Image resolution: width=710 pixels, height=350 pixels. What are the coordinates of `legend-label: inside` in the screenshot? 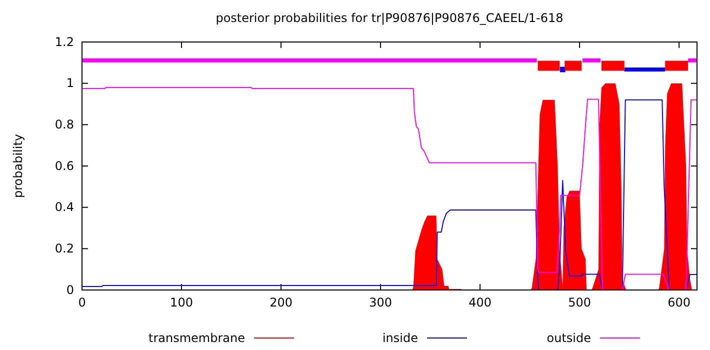 It's located at (400, 338).